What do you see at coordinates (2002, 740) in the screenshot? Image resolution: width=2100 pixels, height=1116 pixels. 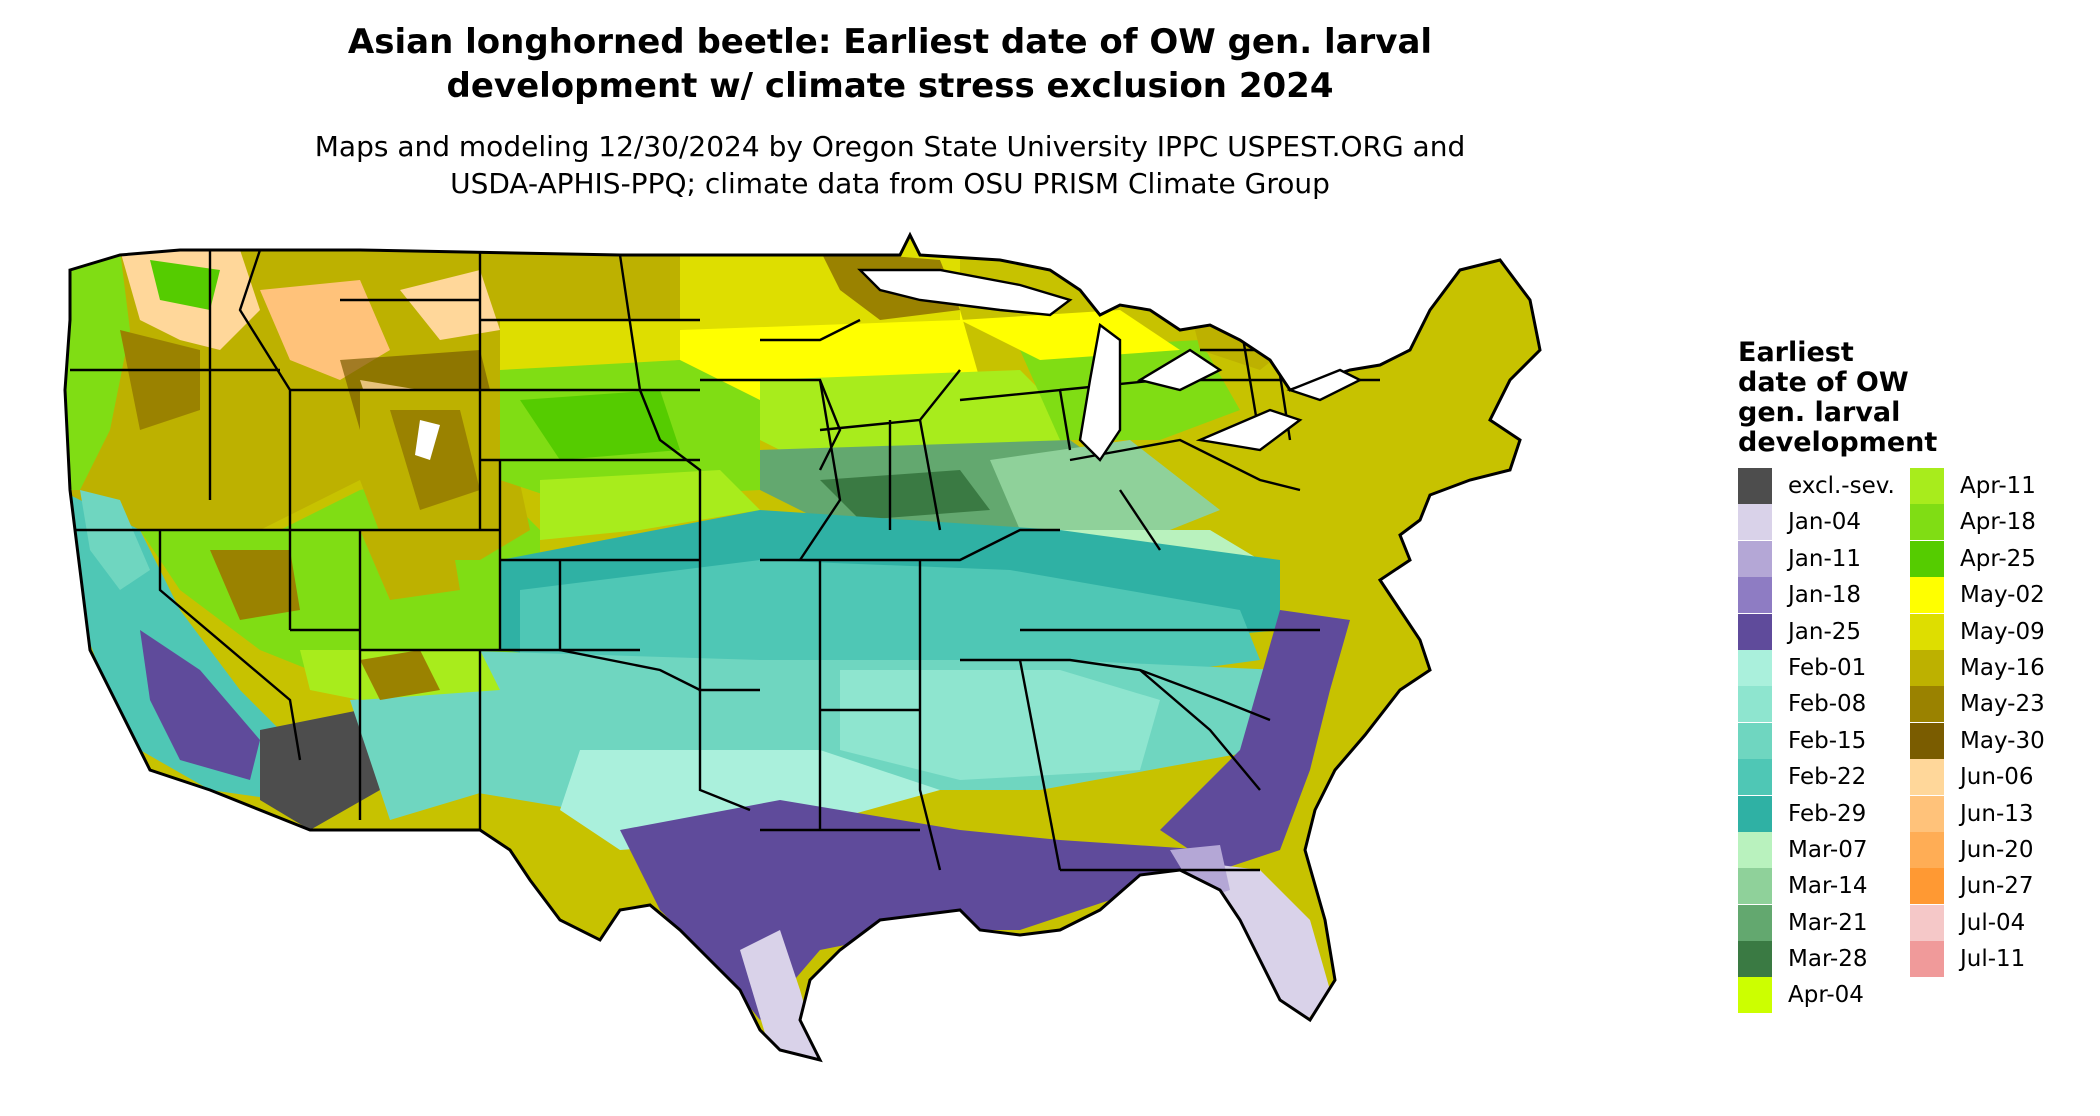 I see `legend-label: May-30` at bounding box center [2002, 740].